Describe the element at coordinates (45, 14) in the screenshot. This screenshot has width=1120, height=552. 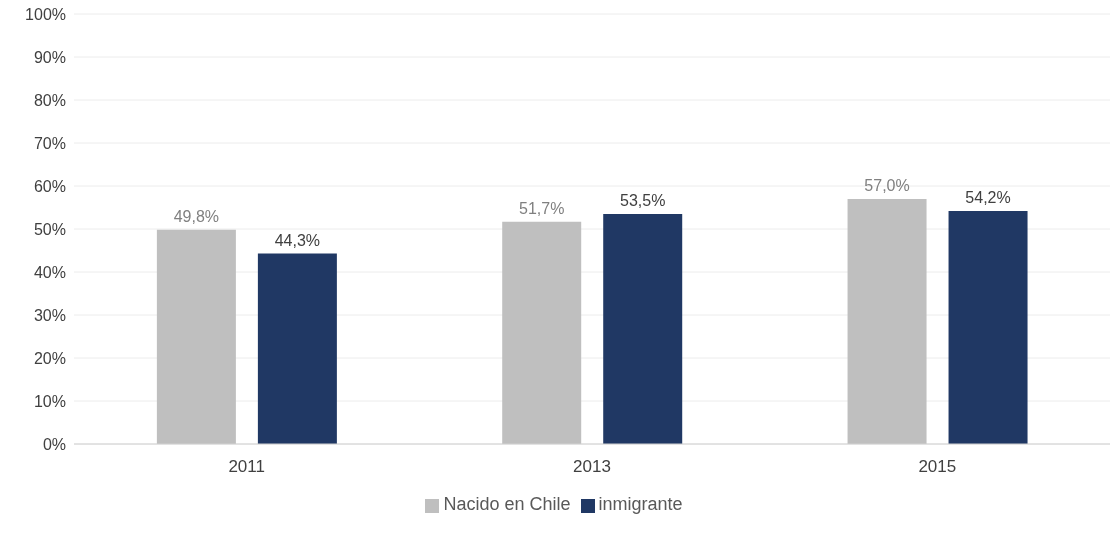
I see `y-tick-label: 100%` at that location.